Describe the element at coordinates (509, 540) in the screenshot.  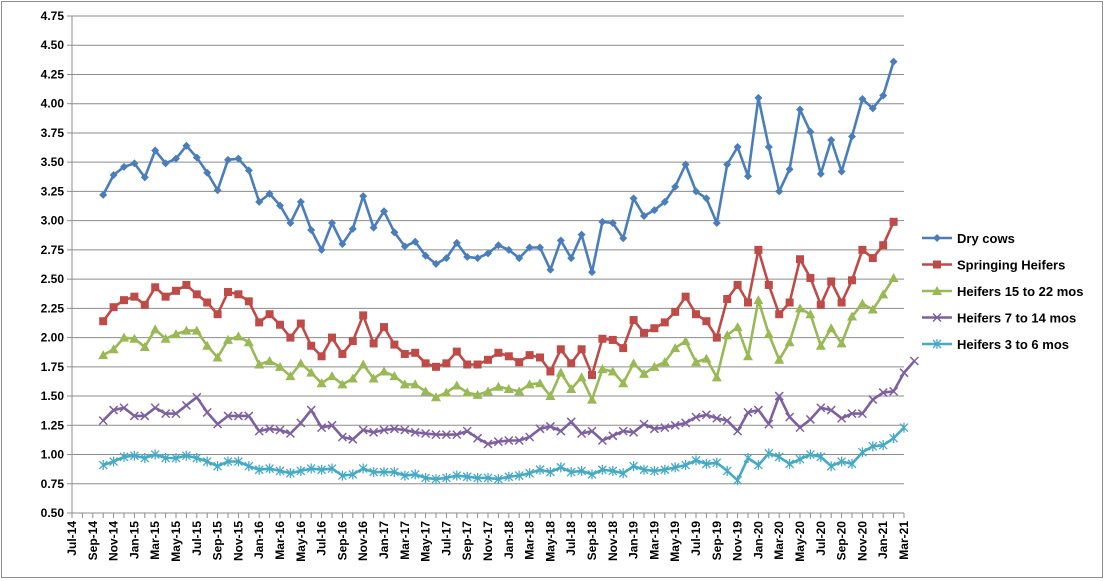
I see `x-tick-label: Jan-18` at that location.